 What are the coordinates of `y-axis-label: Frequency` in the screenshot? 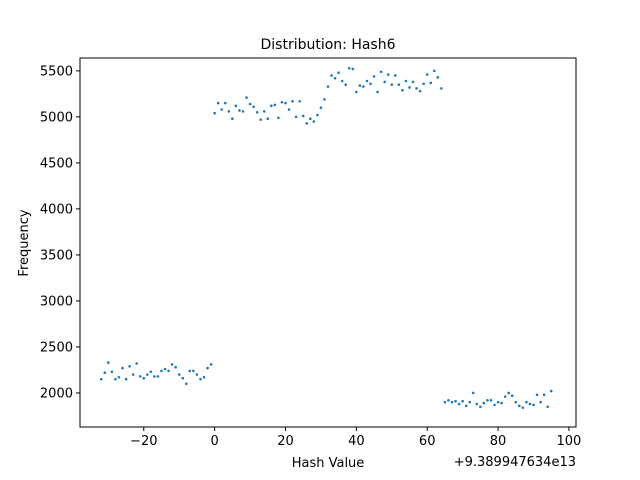 It's located at (24, 242).